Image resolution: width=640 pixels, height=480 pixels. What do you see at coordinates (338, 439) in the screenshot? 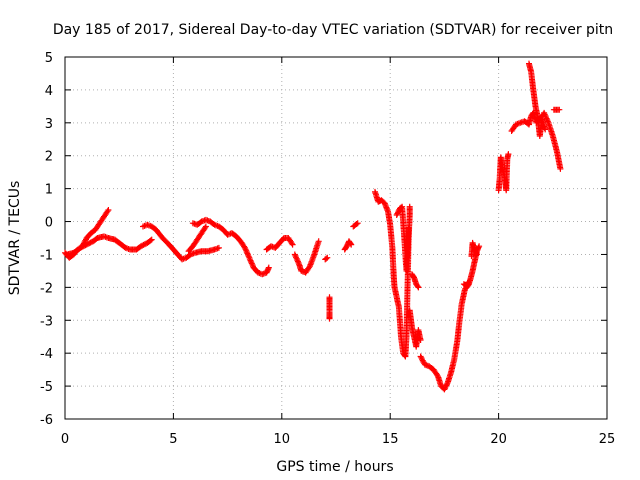
I see `x-tick-labels: 0 5 10 15 20 25` at bounding box center [338, 439].